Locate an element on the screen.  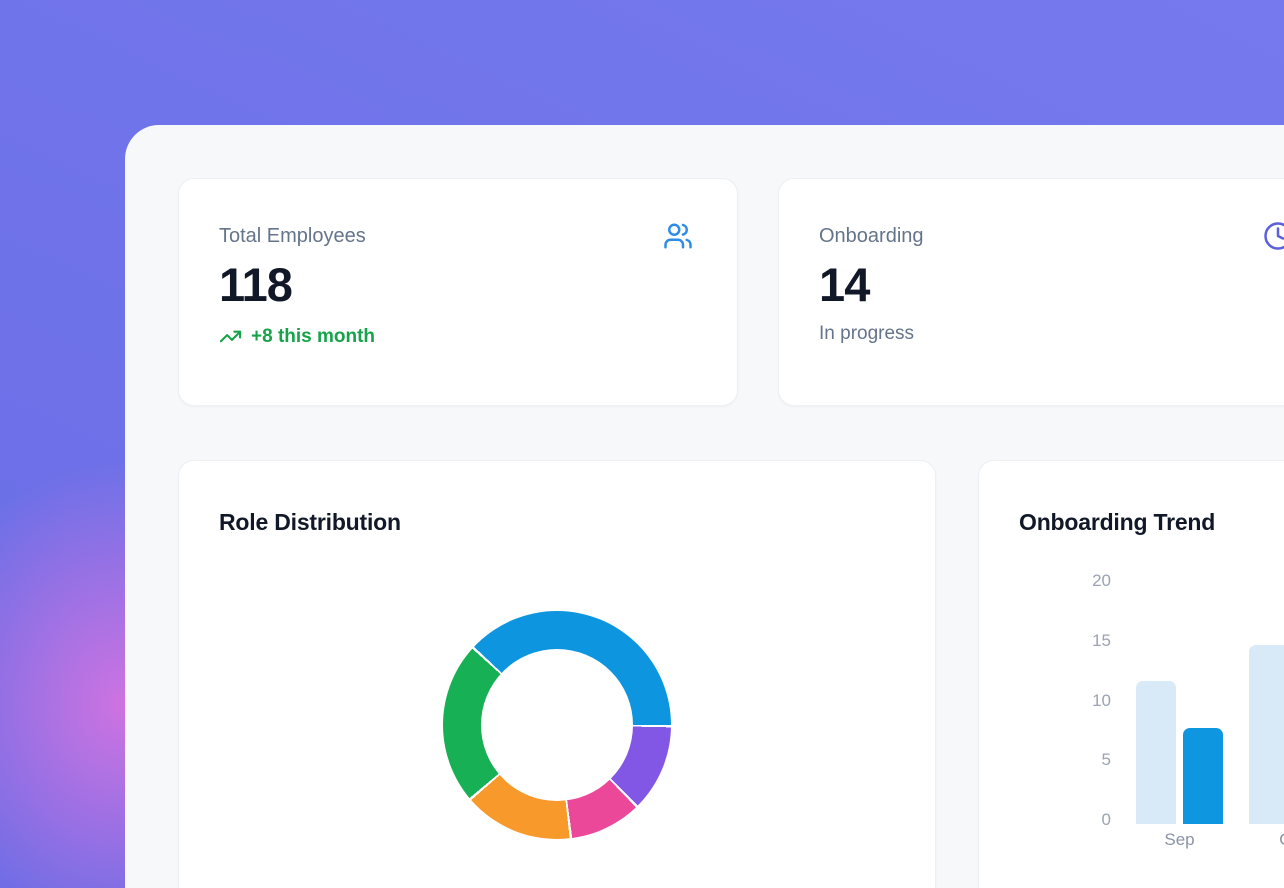
onboarding-trend-bar-chart: 0 5 10 15 20 Sep Oct is located at coordinates (1131, 674).